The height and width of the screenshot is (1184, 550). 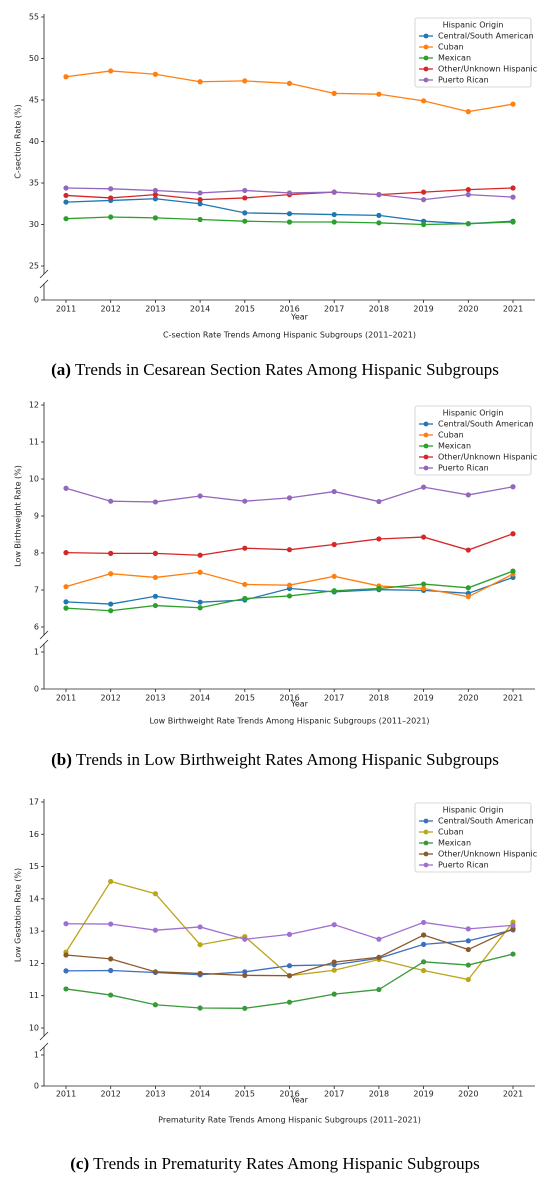 What do you see at coordinates (34, 866) in the screenshot?
I see `y-tick-label: 15` at bounding box center [34, 866].